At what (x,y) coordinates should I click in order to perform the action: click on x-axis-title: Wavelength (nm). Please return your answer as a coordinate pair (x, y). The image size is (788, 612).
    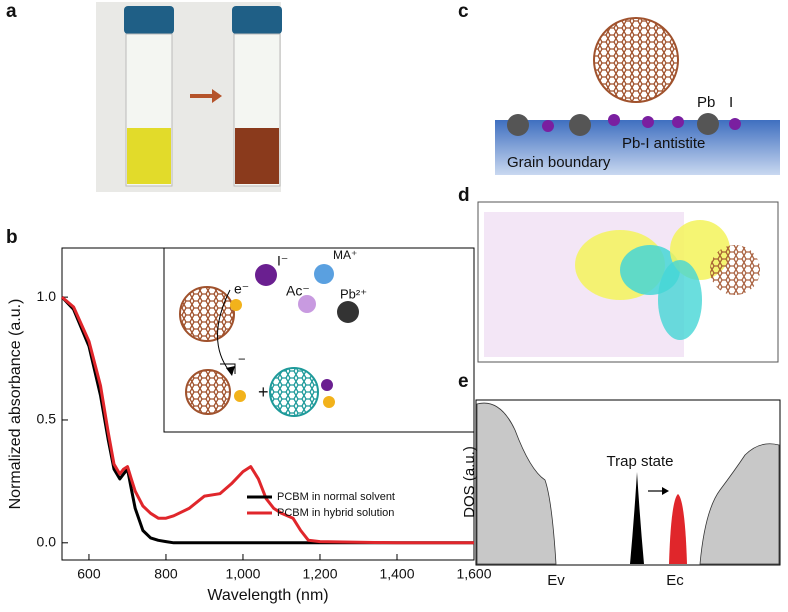
    Looking at the image, I should click on (267, 595).